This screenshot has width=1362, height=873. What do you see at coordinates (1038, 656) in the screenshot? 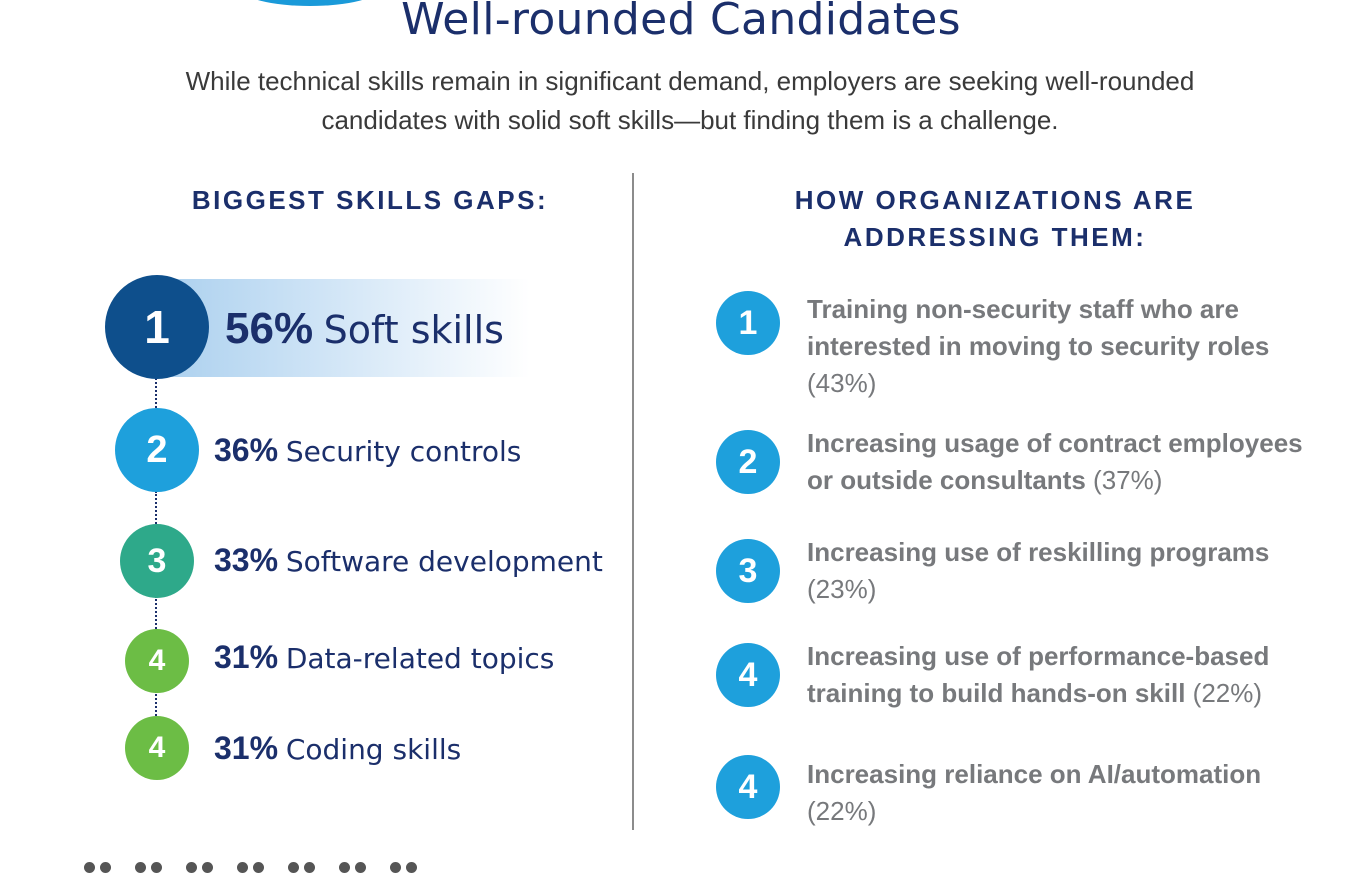
I see `approach-text-line-1: Increasing use of performance-based` at bounding box center [1038, 656].